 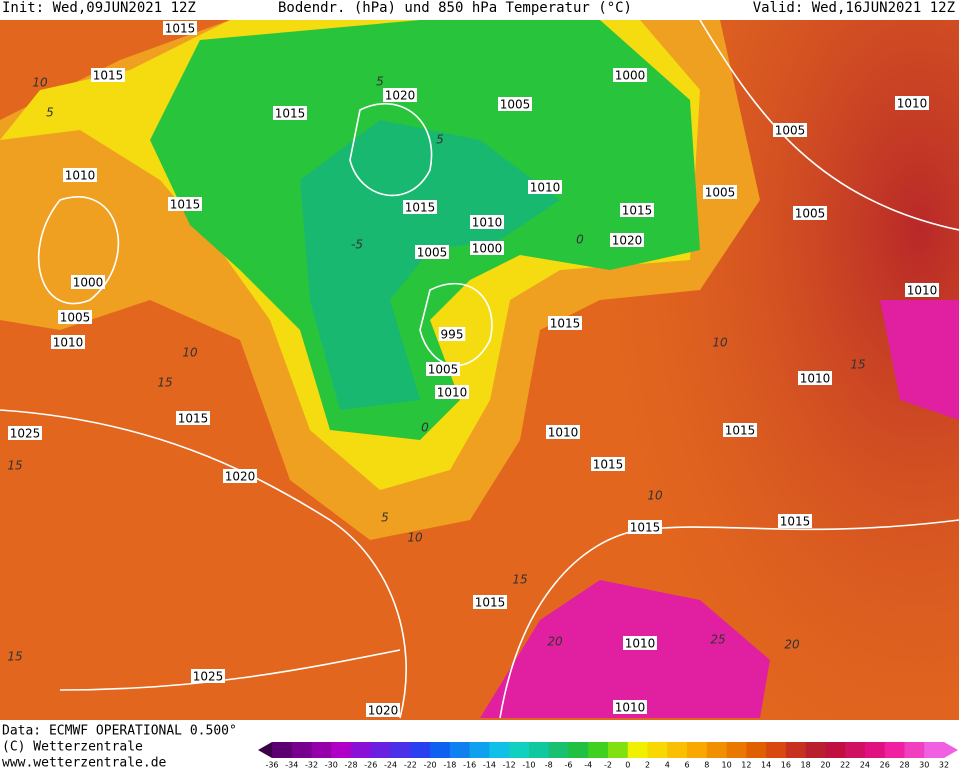 I want to click on colorbar-label: -20, so click(x=430, y=765).